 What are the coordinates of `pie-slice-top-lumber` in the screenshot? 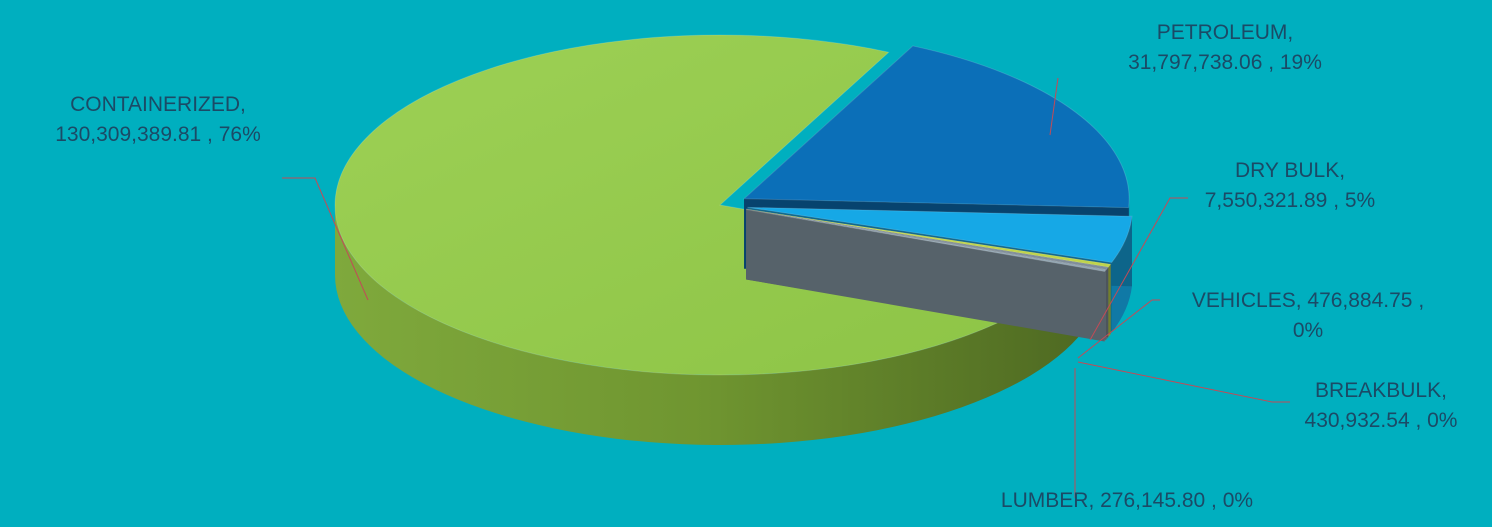 It's located at (926, 240).